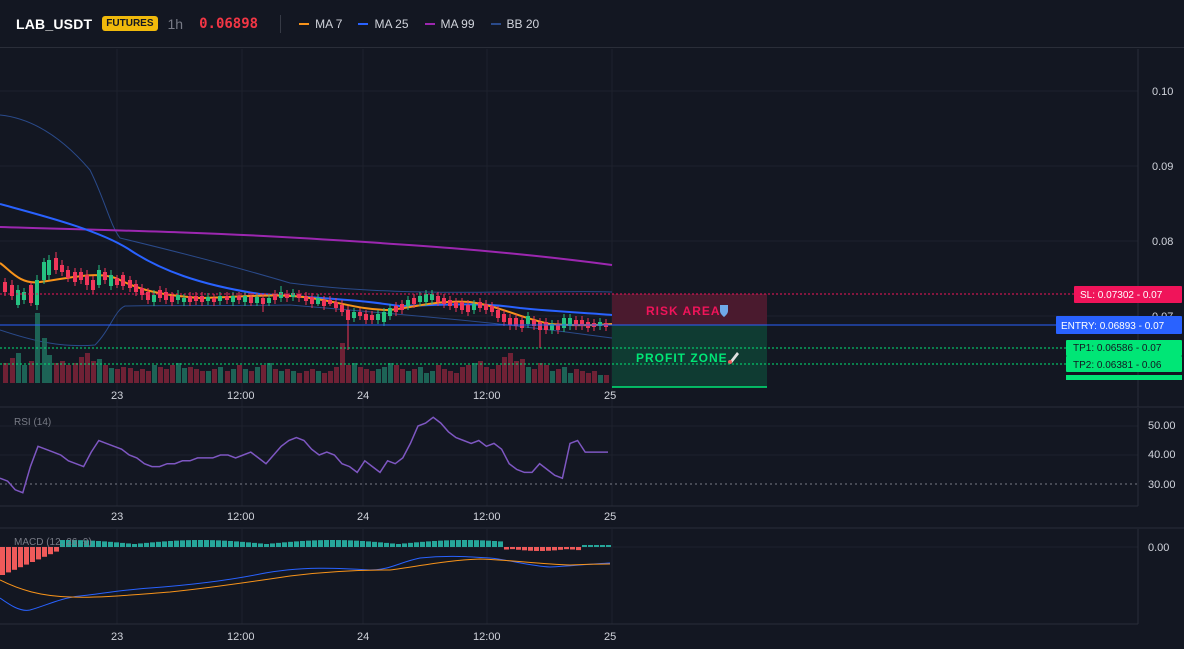  What do you see at coordinates (304, 23) in the screenshot?
I see `ma7-swatch` at bounding box center [304, 23].